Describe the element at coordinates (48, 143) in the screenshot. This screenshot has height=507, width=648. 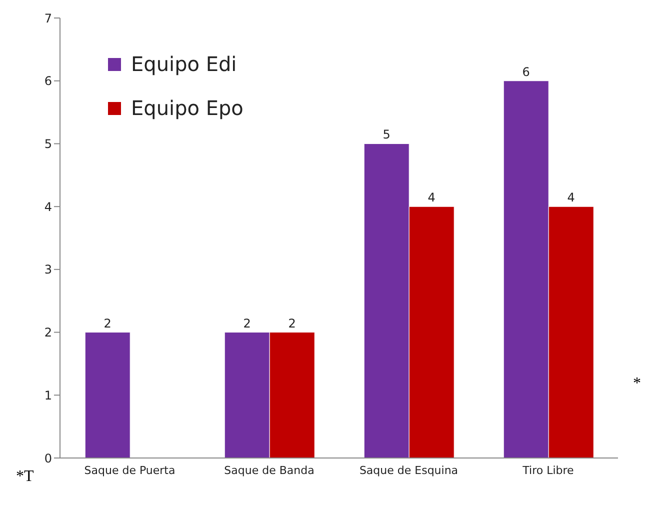
I see `y-tick-label: 5` at that location.